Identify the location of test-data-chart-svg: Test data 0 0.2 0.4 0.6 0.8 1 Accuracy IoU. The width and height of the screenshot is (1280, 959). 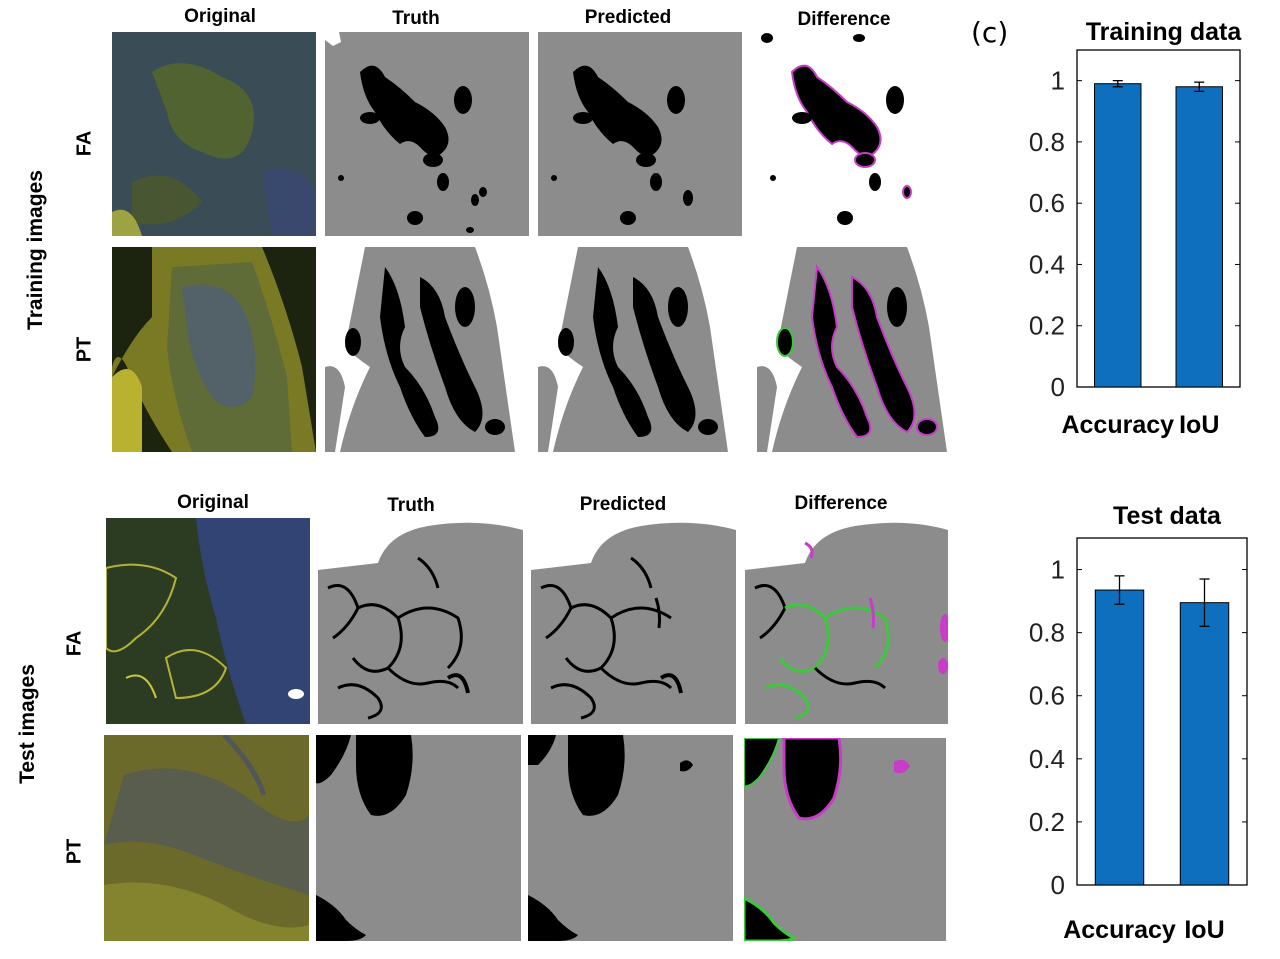
(1138, 723).